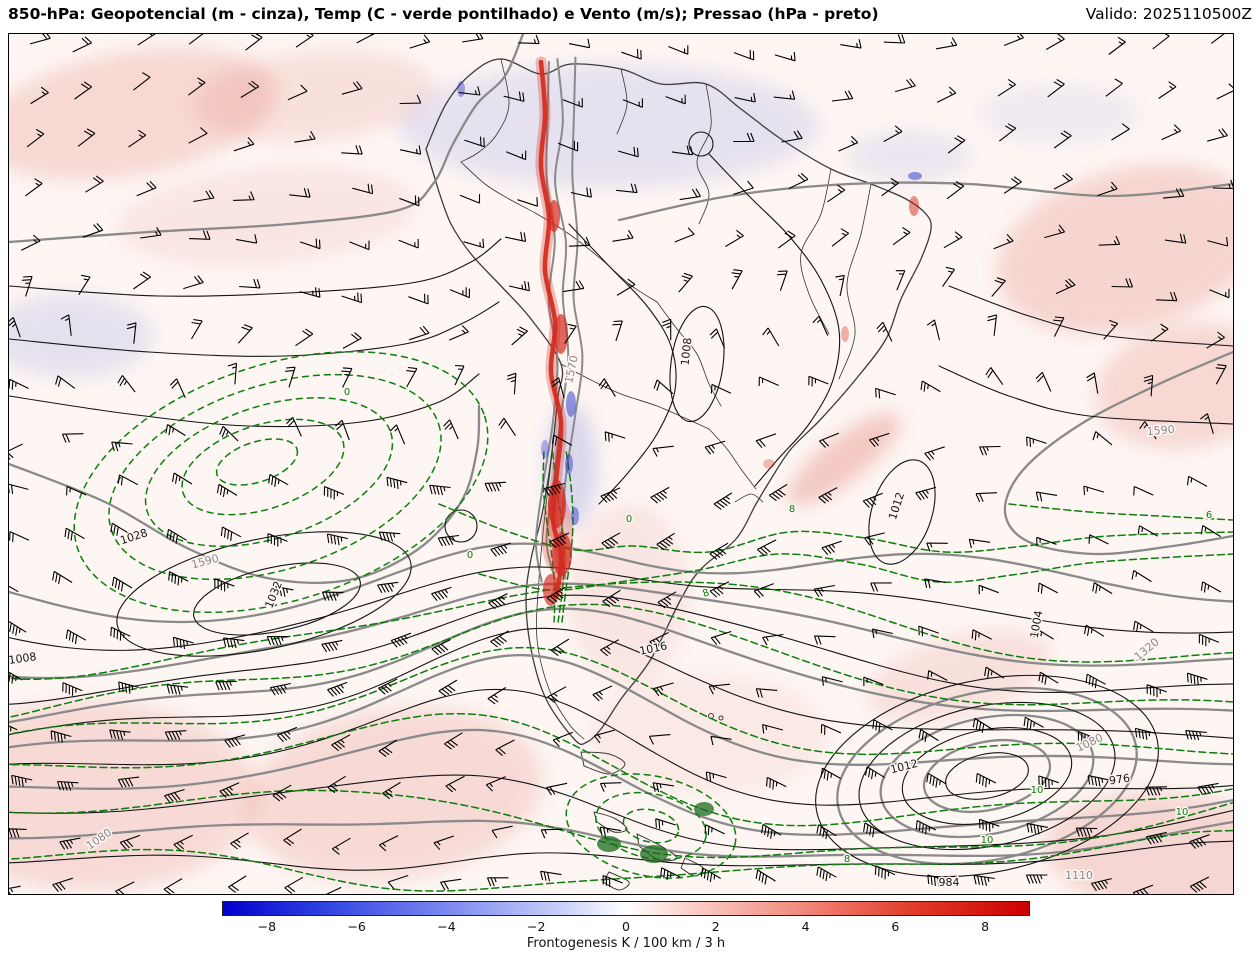 This screenshot has width=1260, height=964. Describe the element at coordinates (1168, 14) in the screenshot. I see `valid-time-label: Valido: 2025110500Z` at that location.